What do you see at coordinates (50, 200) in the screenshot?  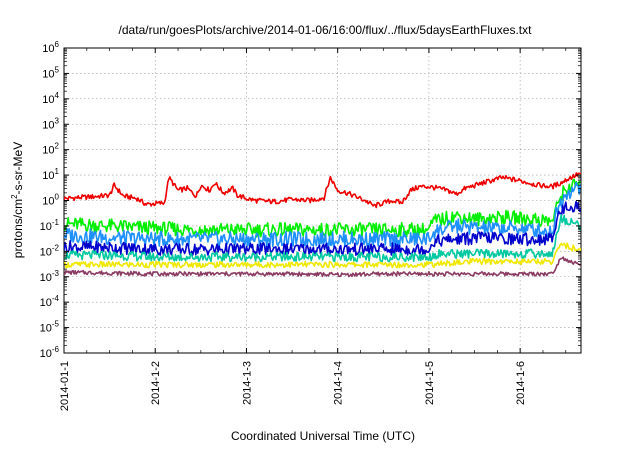 I see `y-tick-label: 10⁰` at bounding box center [50, 200].